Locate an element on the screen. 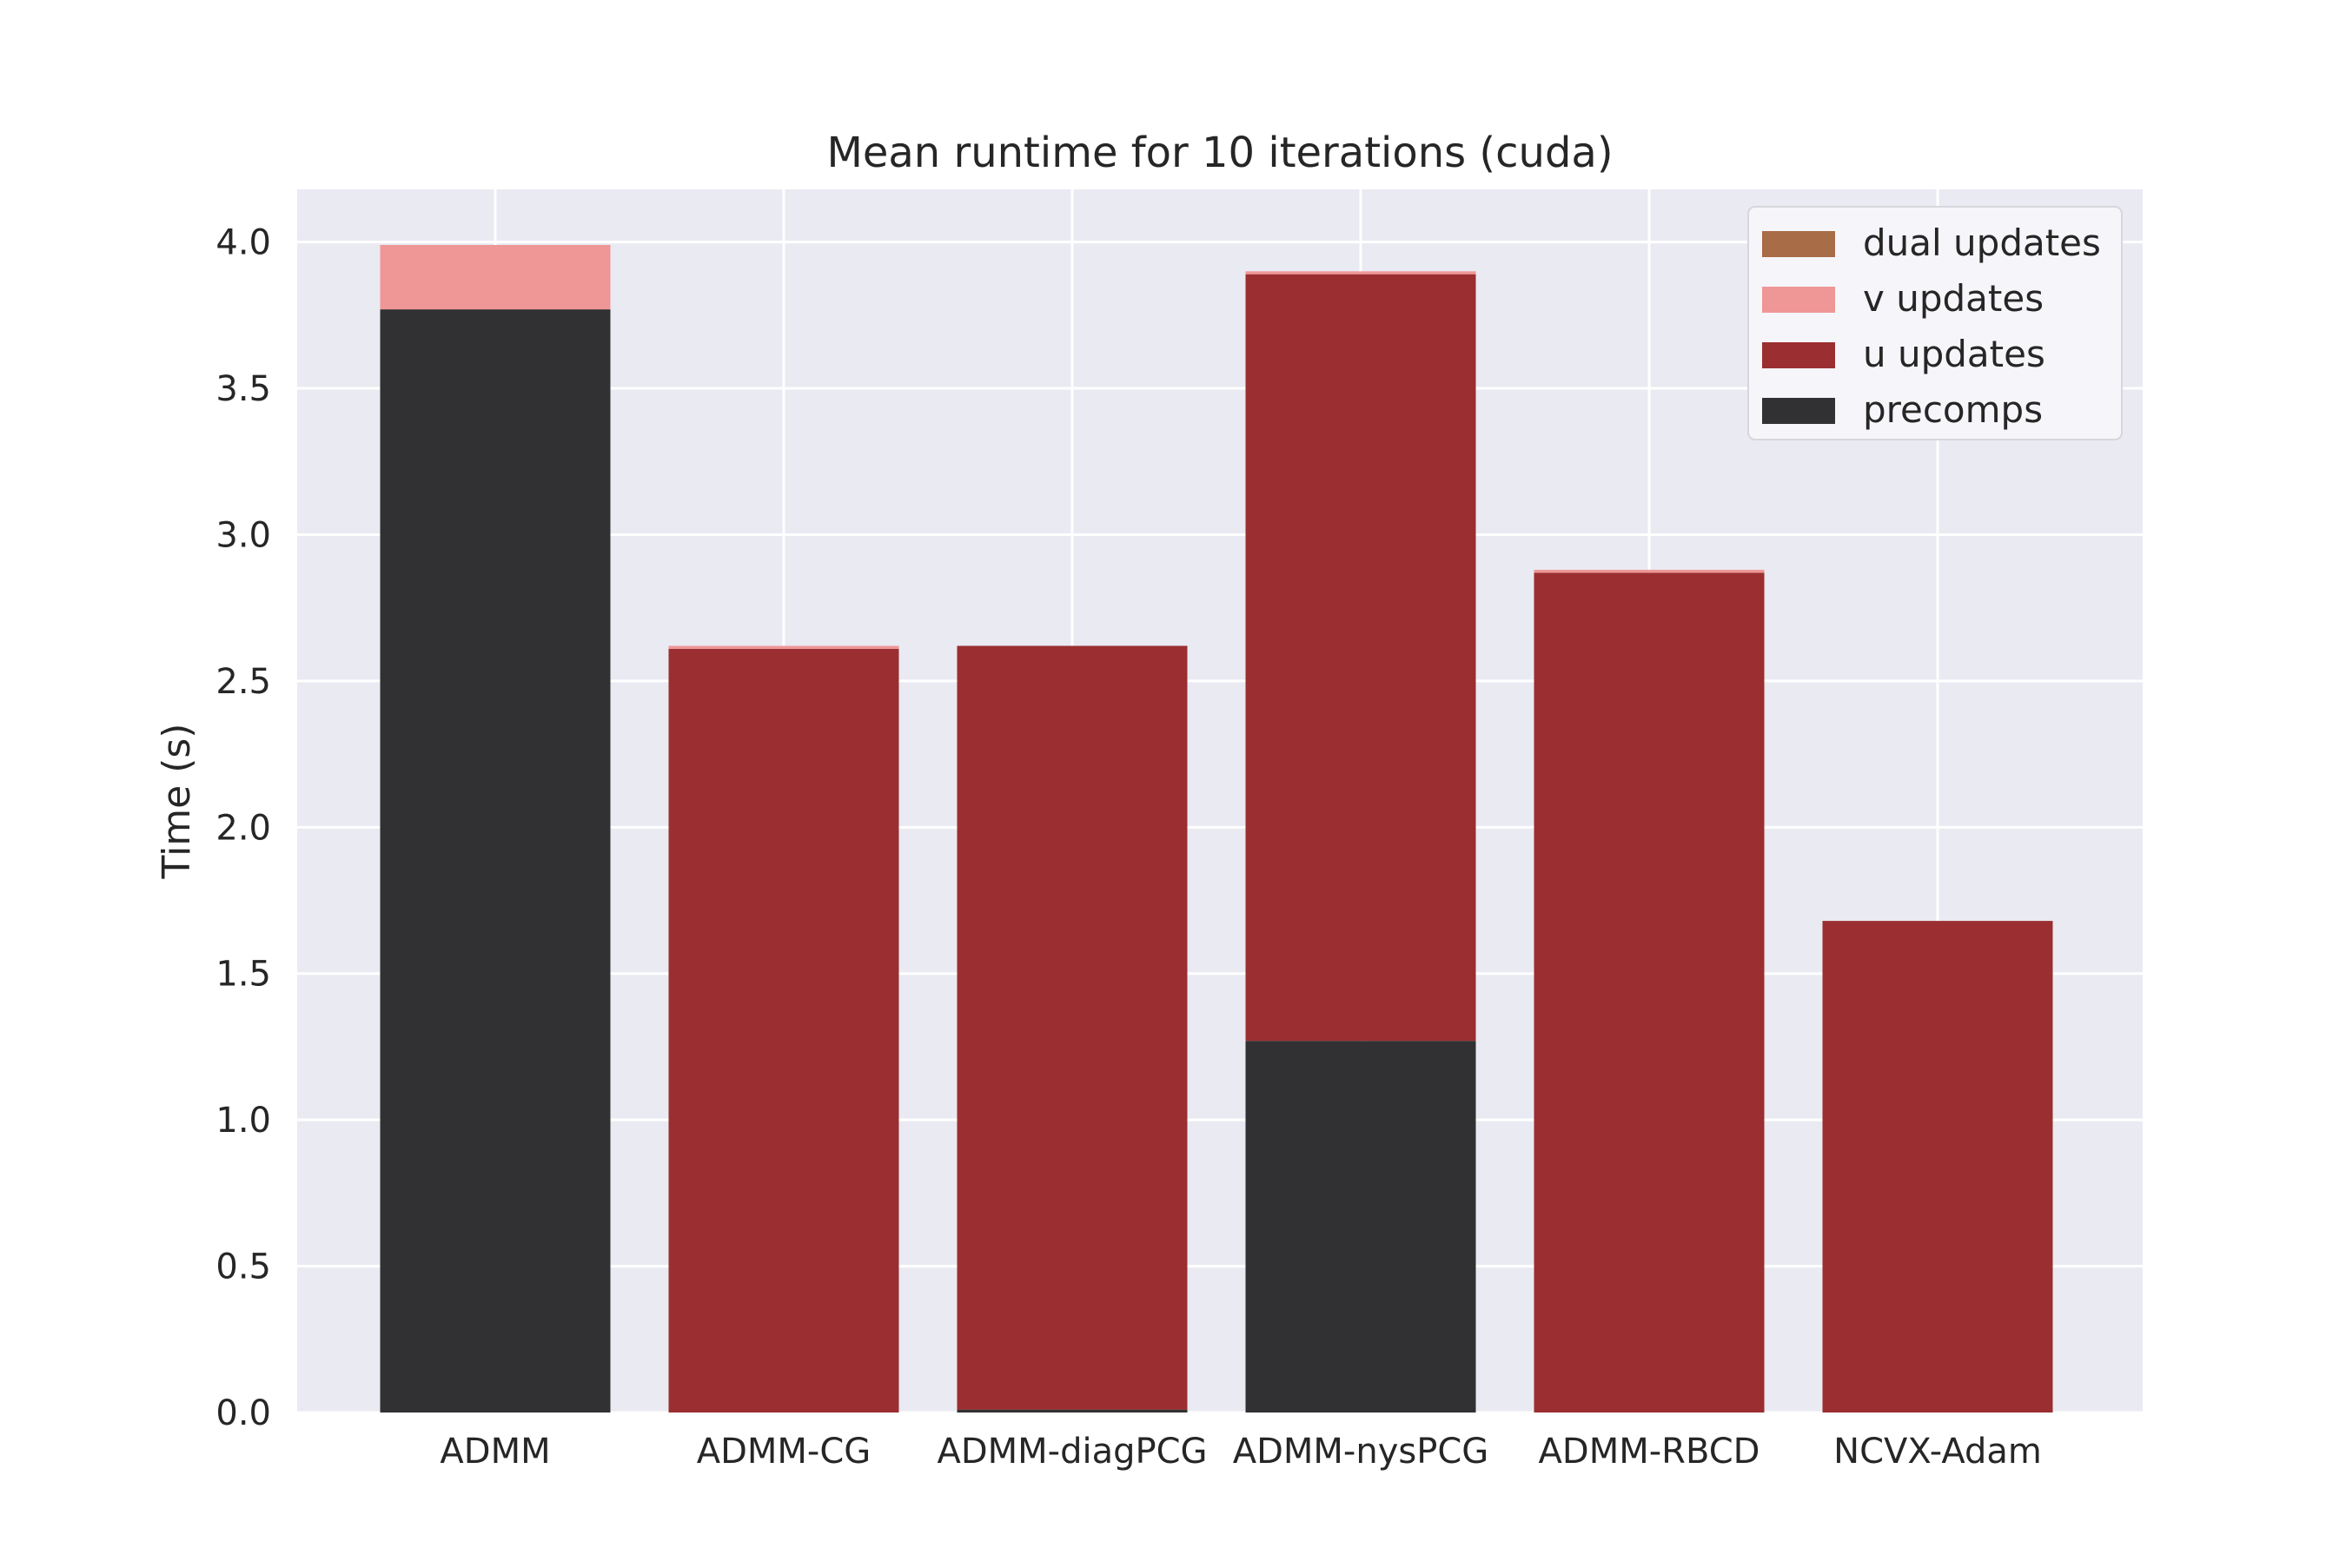 The height and width of the screenshot is (1568, 2346). x-tick-label: ADMM-diagPCG is located at coordinates (1072, 1452).